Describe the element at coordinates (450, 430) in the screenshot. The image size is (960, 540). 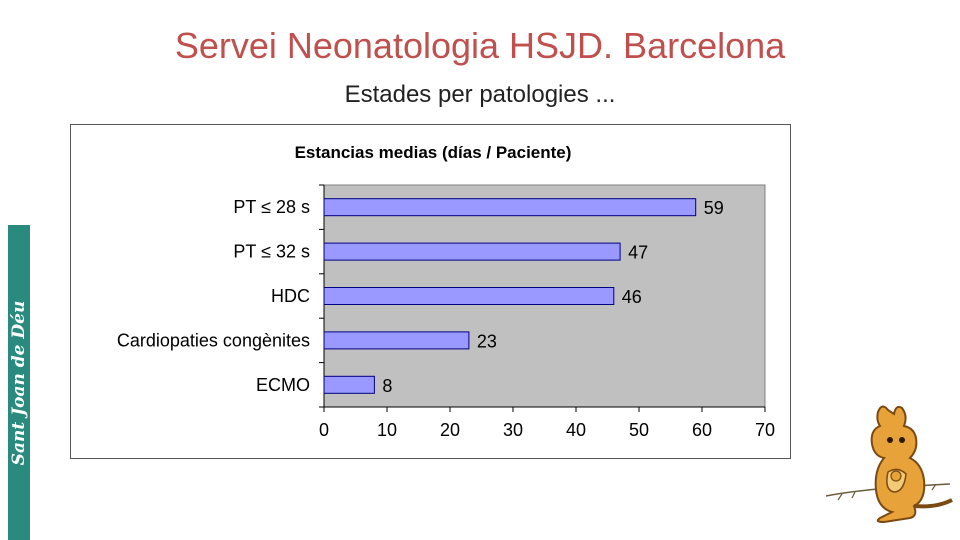
I see `x-tick-label: 20` at that location.